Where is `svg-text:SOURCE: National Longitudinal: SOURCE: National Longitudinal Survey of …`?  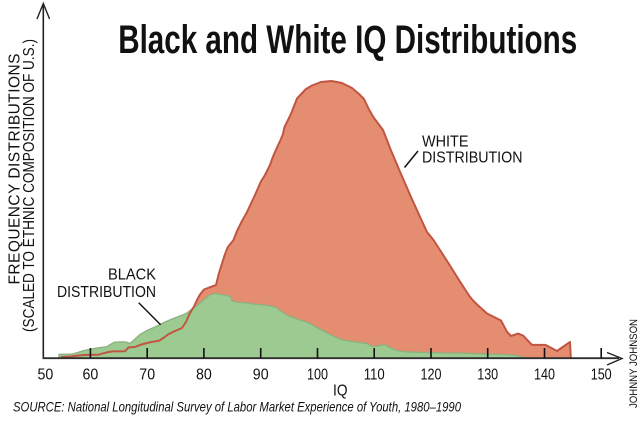 svg-text:SOURCE: National Longitudinal: SOURCE: National Longitudinal Survey of … is located at coordinates (237, 407).